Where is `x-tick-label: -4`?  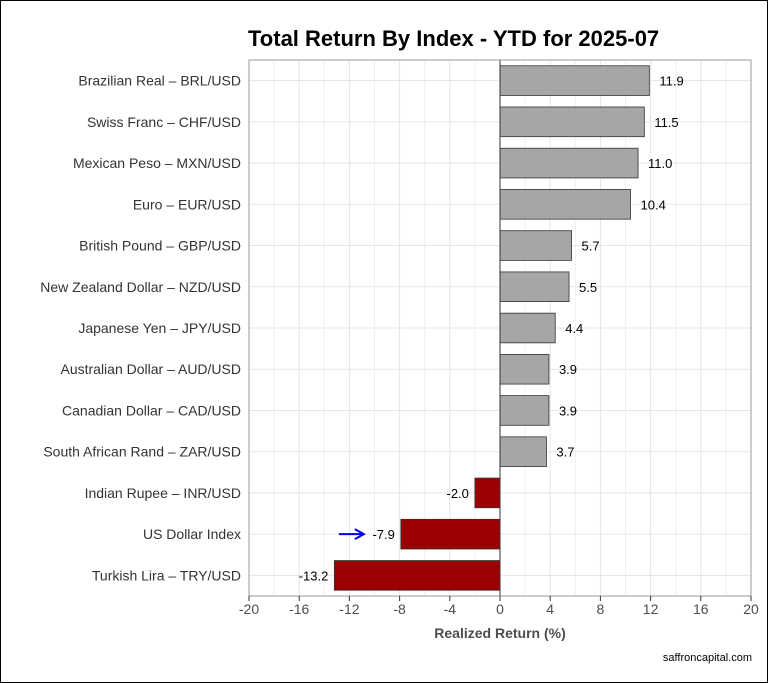
x-tick-label: -4 is located at coordinates (450, 609).